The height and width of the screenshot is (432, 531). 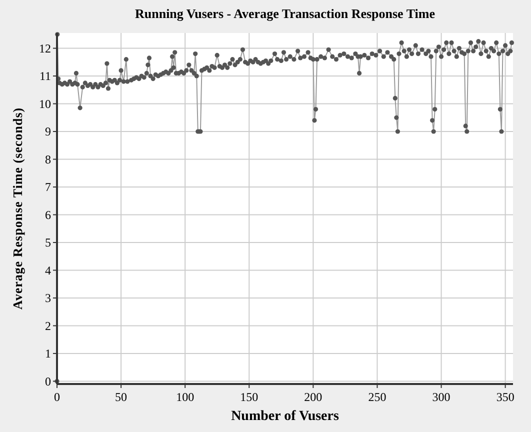 What do you see at coordinates (249, 397) in the screenshot?
I see `x-tick-label: 150` at bounding box center [249, 397].